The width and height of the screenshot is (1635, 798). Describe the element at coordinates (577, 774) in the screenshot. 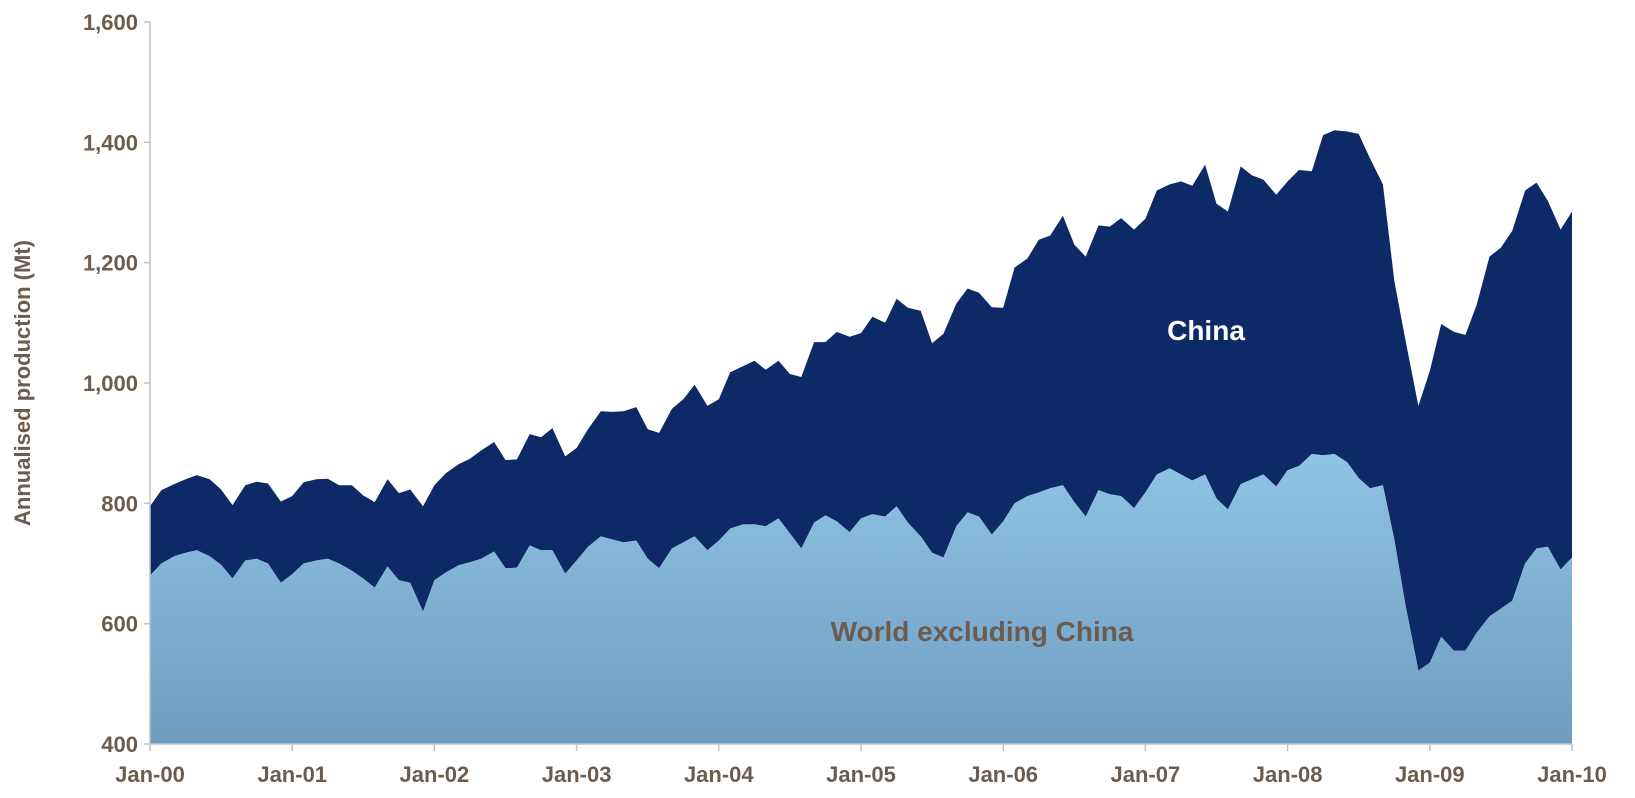

I see `x-tick-label: Jan-03` at that location.